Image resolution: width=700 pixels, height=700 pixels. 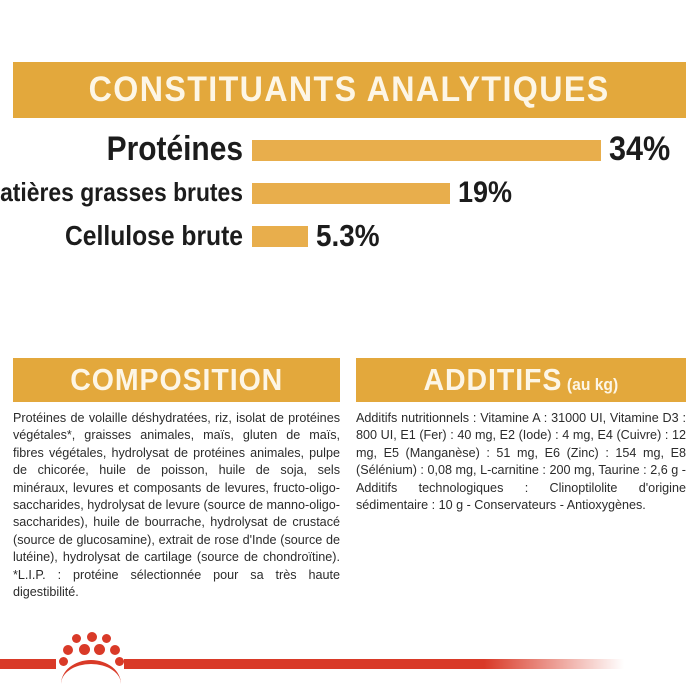 I want to click on additives-header: ADDITIFS (au kg), so click(x=521, y=380).